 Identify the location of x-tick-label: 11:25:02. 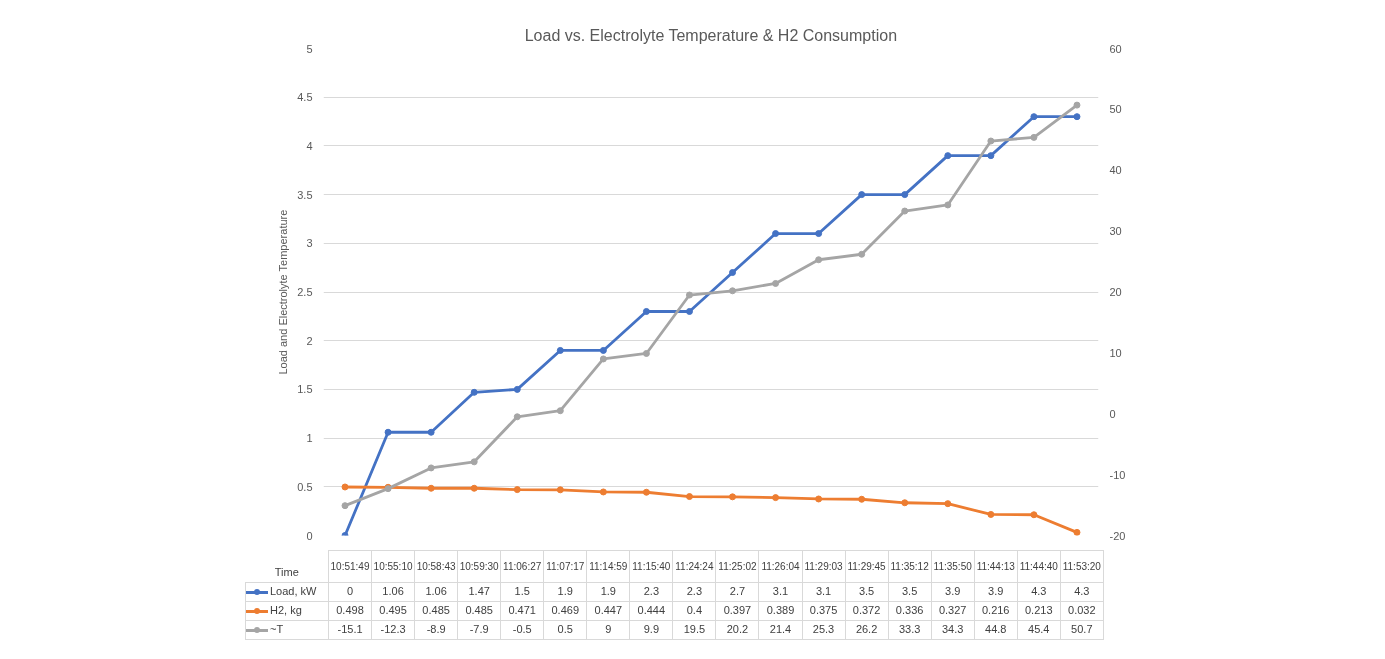
(737, 566).